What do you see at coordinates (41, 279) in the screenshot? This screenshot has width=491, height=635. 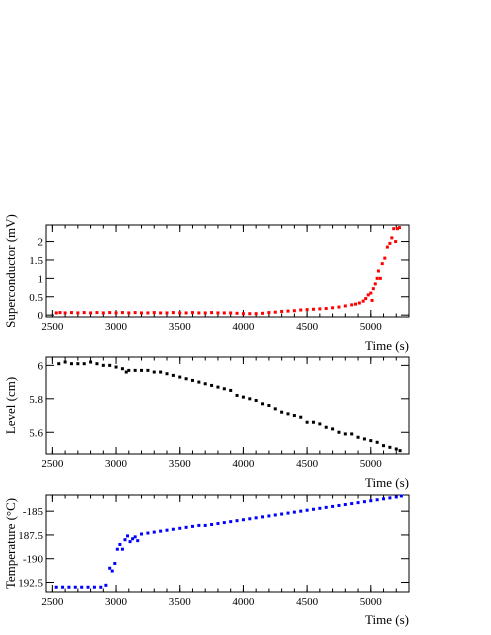 I see `y-tick-label: 1` at bounding box center [41, 279].